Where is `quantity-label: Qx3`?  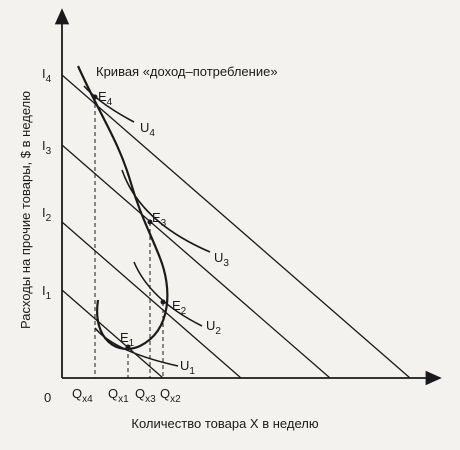
quantity-label: Qx3 is located at coordinates (145, 395).